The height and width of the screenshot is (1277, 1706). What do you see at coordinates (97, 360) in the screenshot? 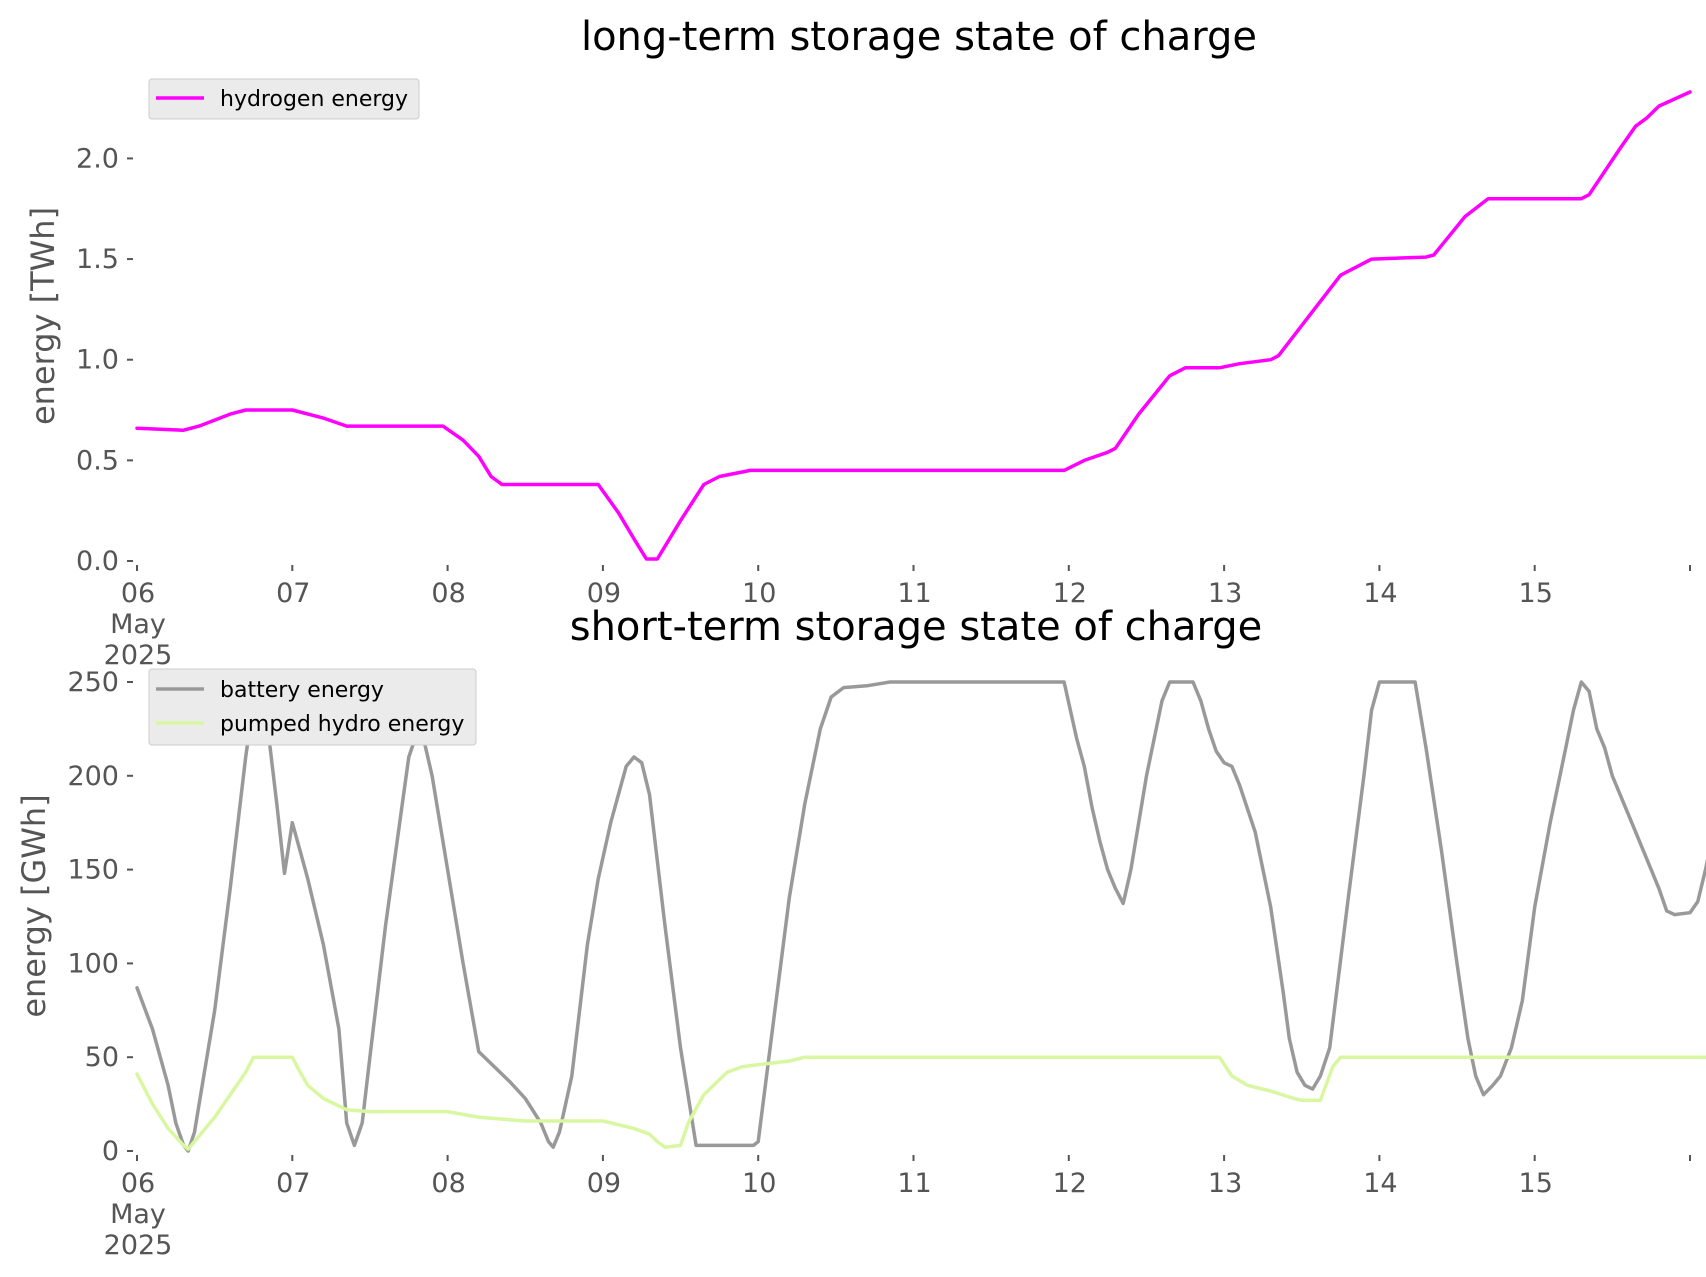
I see `y-tick-label: 1.0` at bounding box center [97, 360].